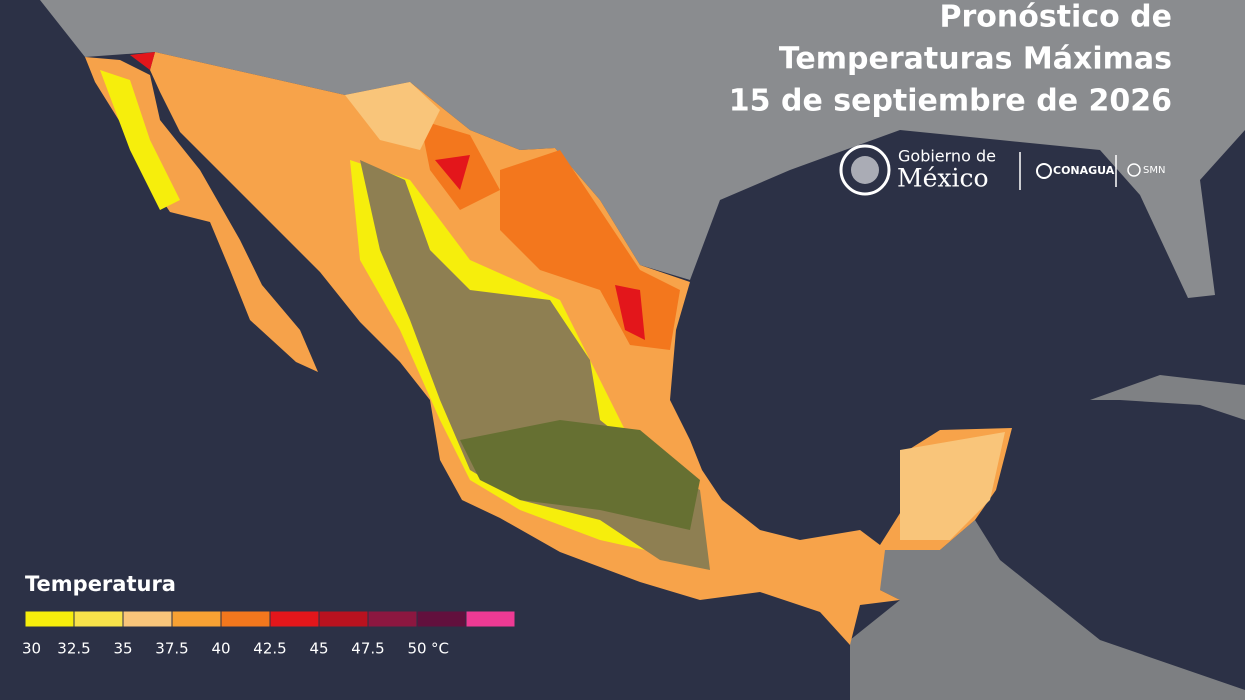 The height and width of the screenshot is (700, 1245). I want to click on title-line: Pronóstico de, so click(1056, 17).